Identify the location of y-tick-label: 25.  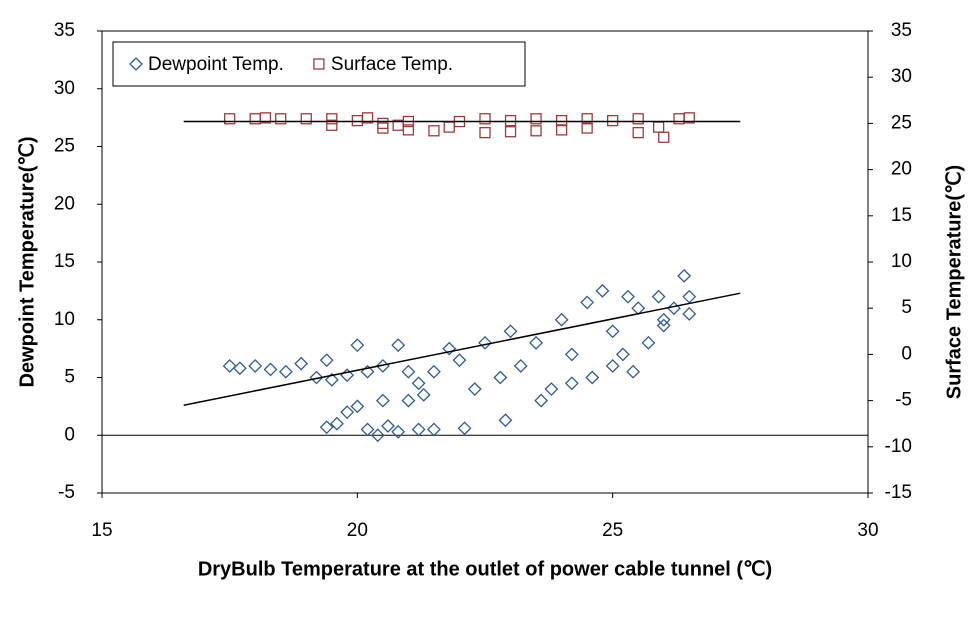
(64, 146).